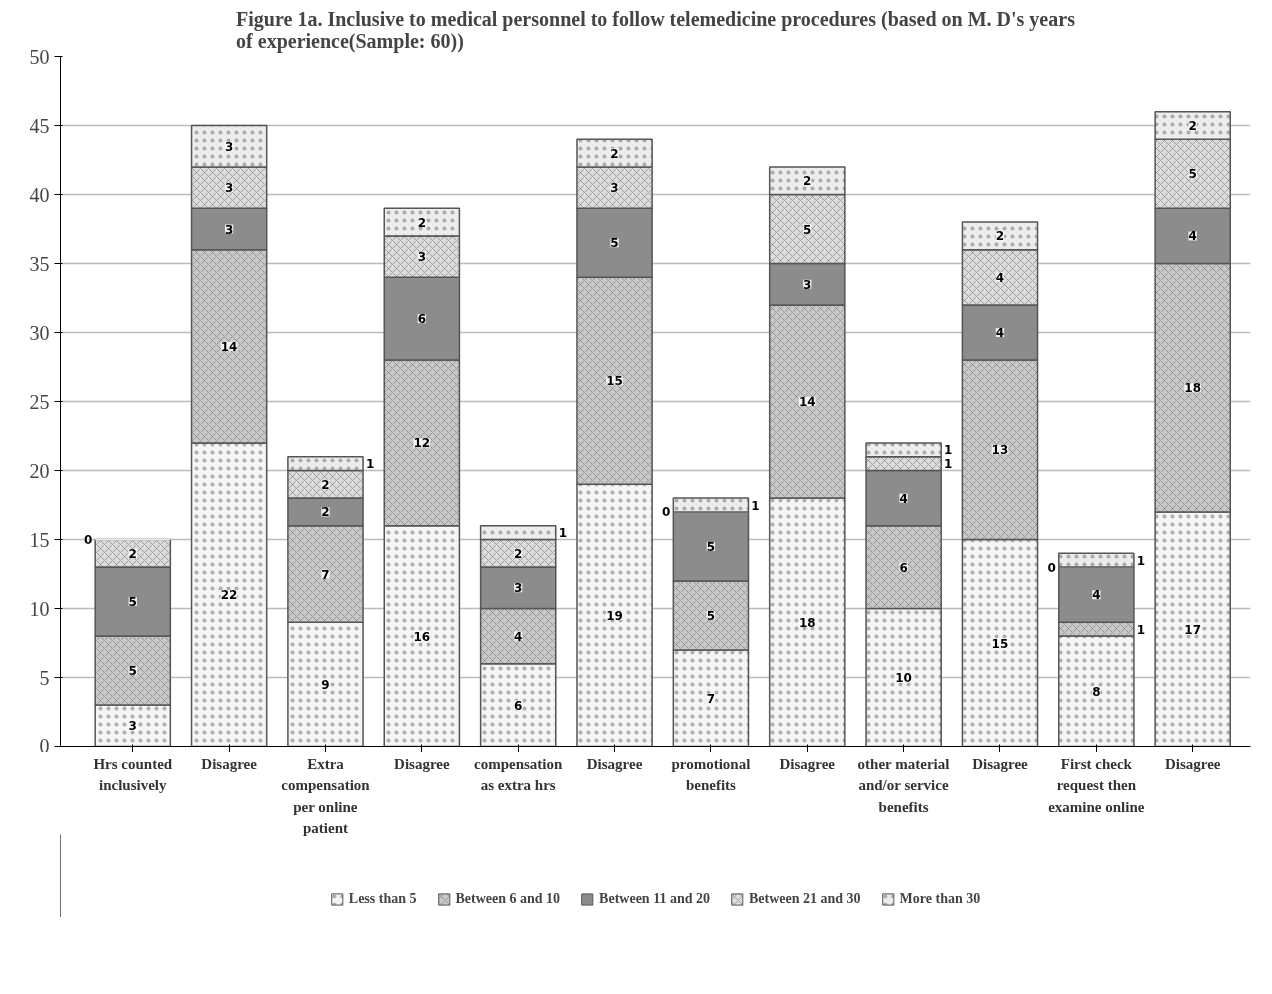 Image resolution: width=1272 pixels, height=994 pixels. I want to click on x-tick-label: Hrs counted inclusively, so click(133, 774).